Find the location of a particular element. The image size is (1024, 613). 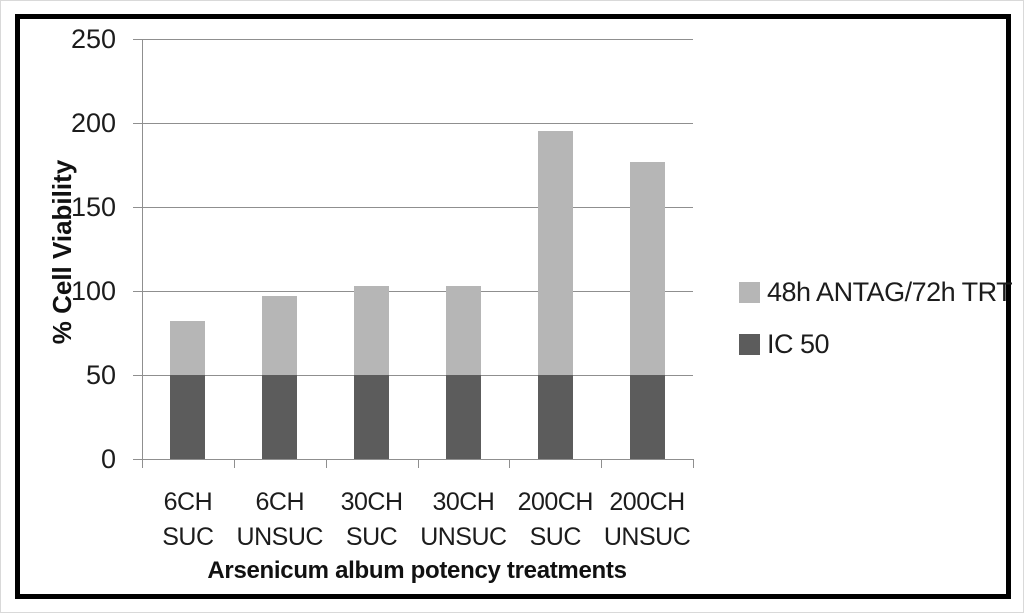

x-category-label: 200CH UNSUC is located at coordinates (647, 520).